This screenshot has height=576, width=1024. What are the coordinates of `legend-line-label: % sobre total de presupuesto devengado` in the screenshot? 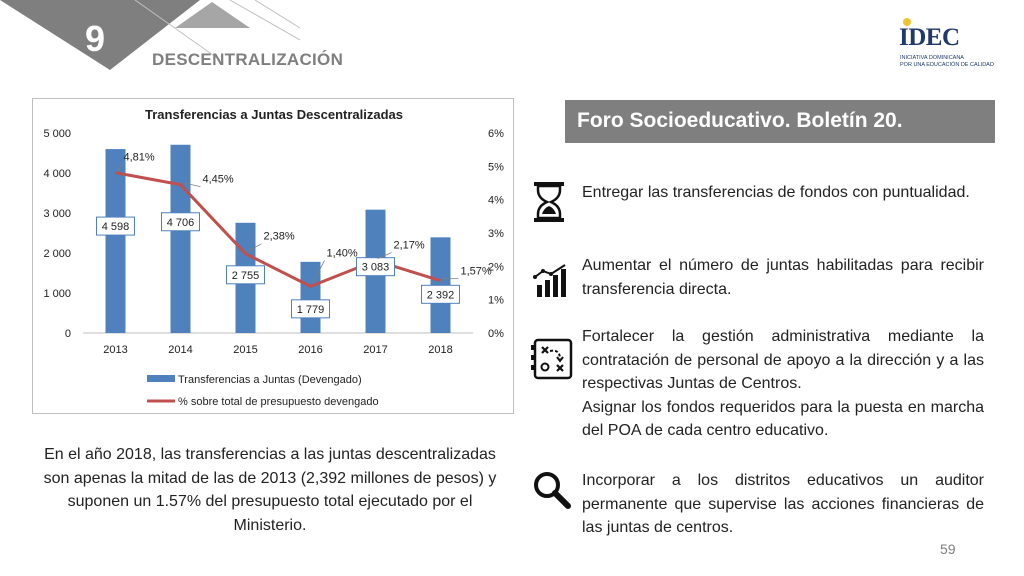 It's located at (278, 402).